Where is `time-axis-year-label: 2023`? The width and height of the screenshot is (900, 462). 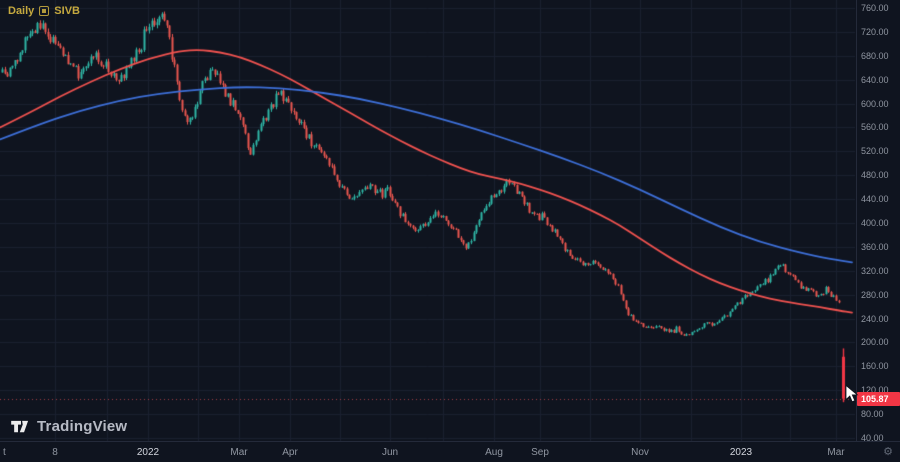
time-axis-year-label: 2023 is located at coordinates (741, 452).